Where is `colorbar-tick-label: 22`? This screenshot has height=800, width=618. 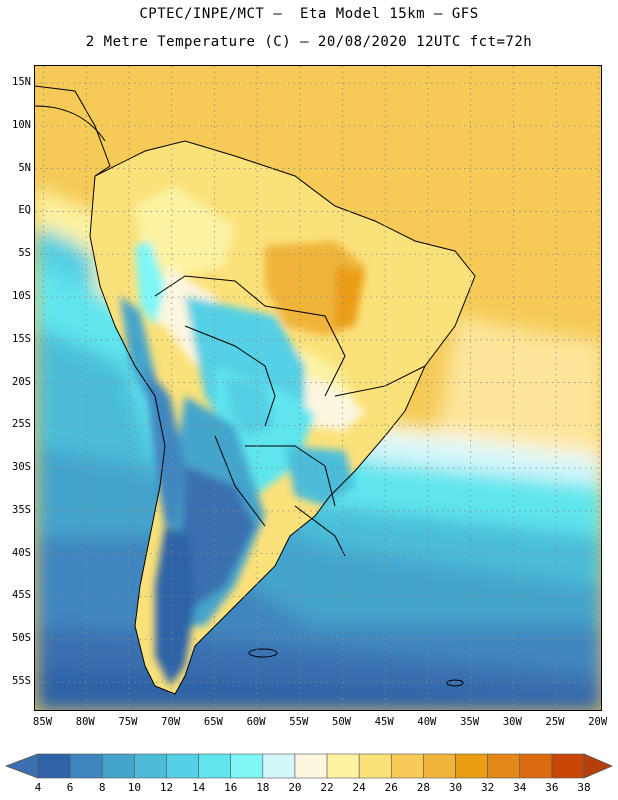 colorbar-tick-label: 22 is located at coordinates (327, 787).